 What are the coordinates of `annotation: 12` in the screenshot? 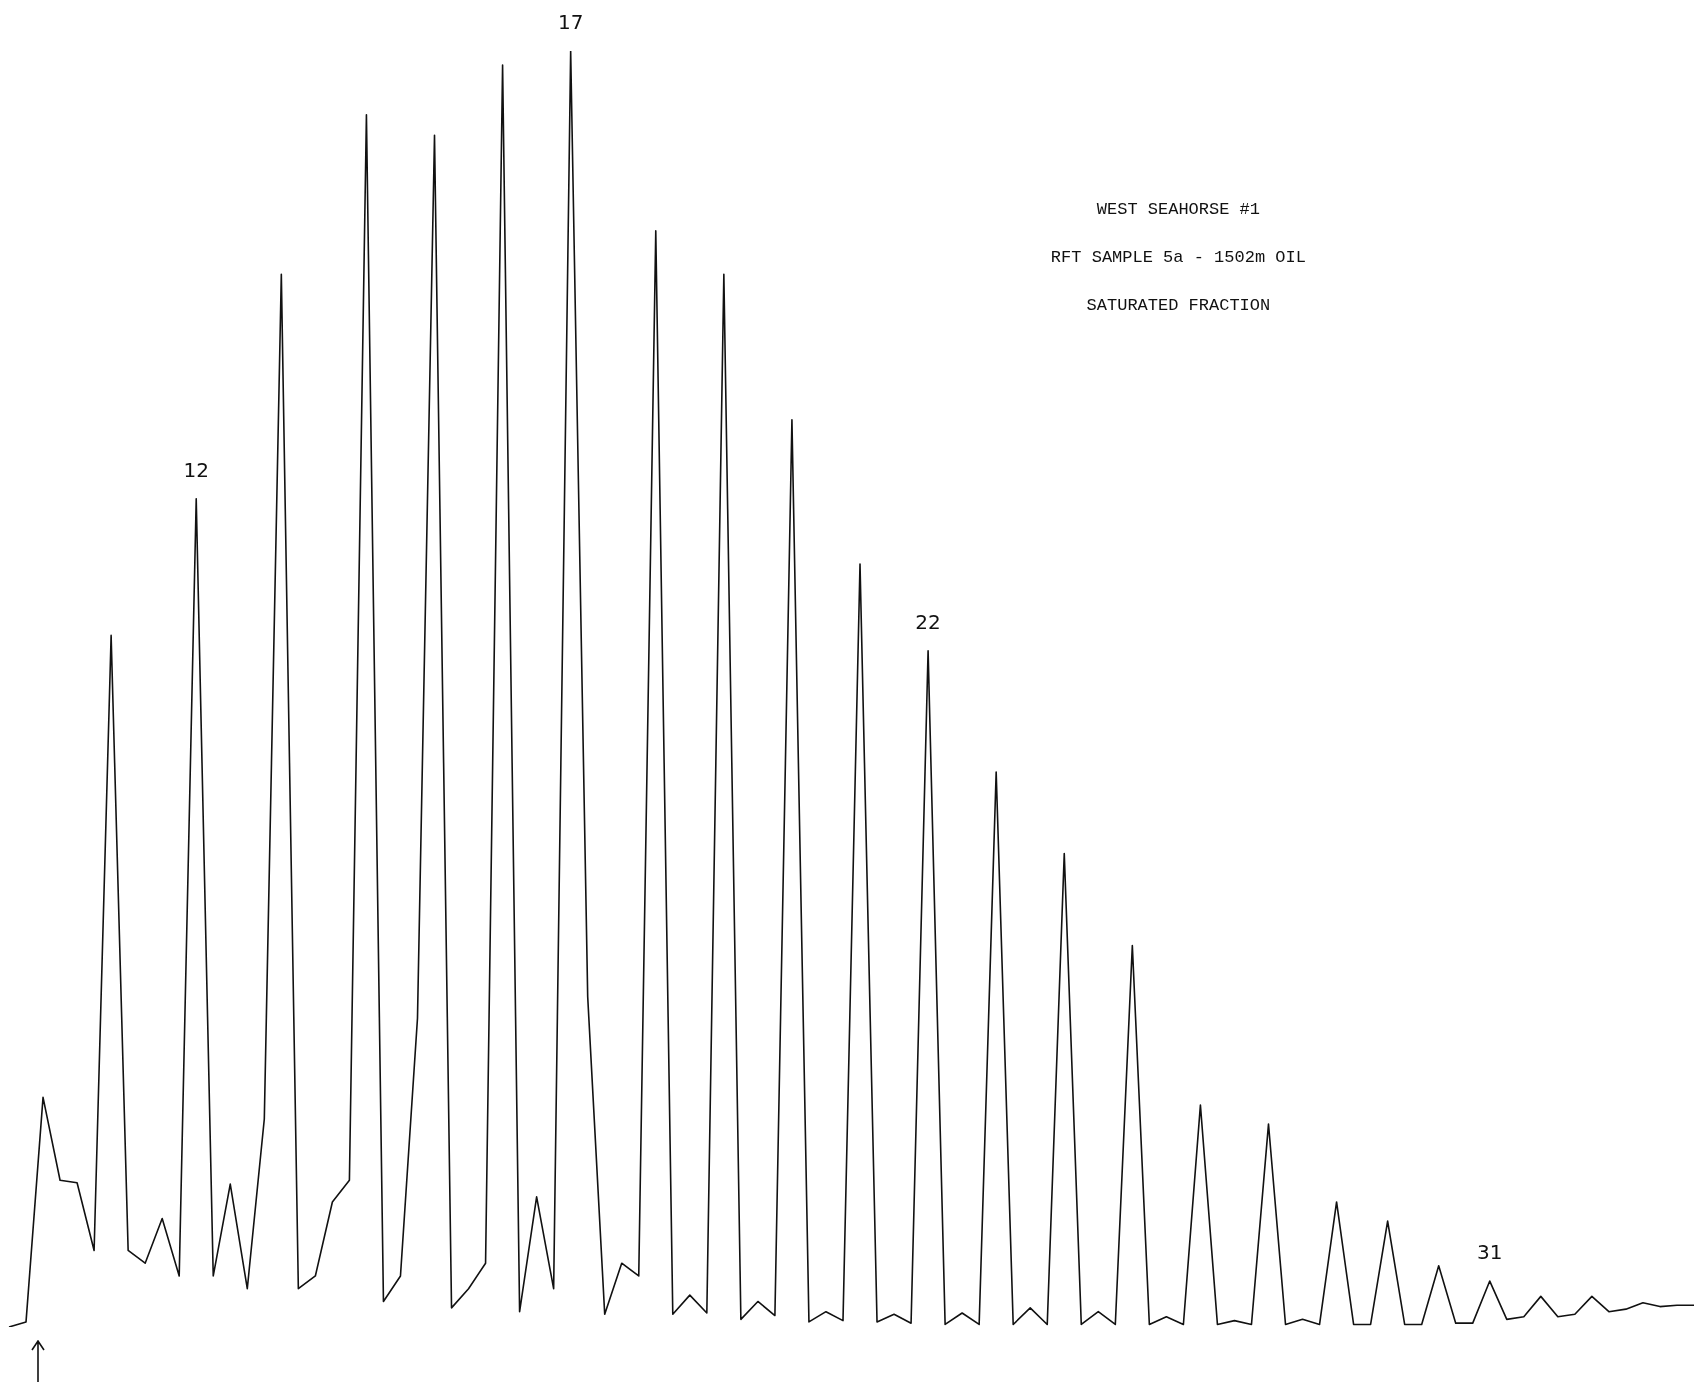 It's located at (196, 469).